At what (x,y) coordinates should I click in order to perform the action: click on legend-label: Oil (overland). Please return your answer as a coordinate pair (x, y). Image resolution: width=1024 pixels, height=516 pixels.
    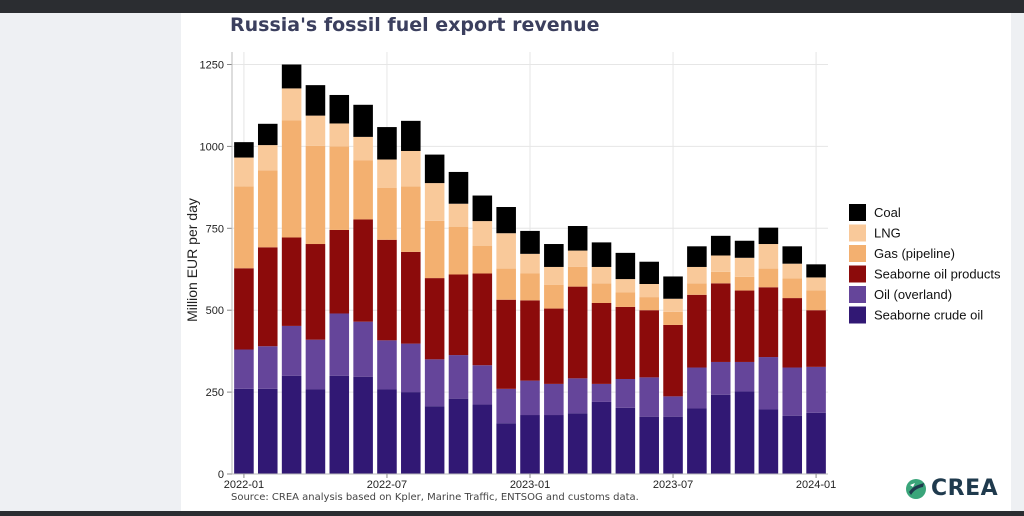
    Looking at the image, I should click on (913, 294).